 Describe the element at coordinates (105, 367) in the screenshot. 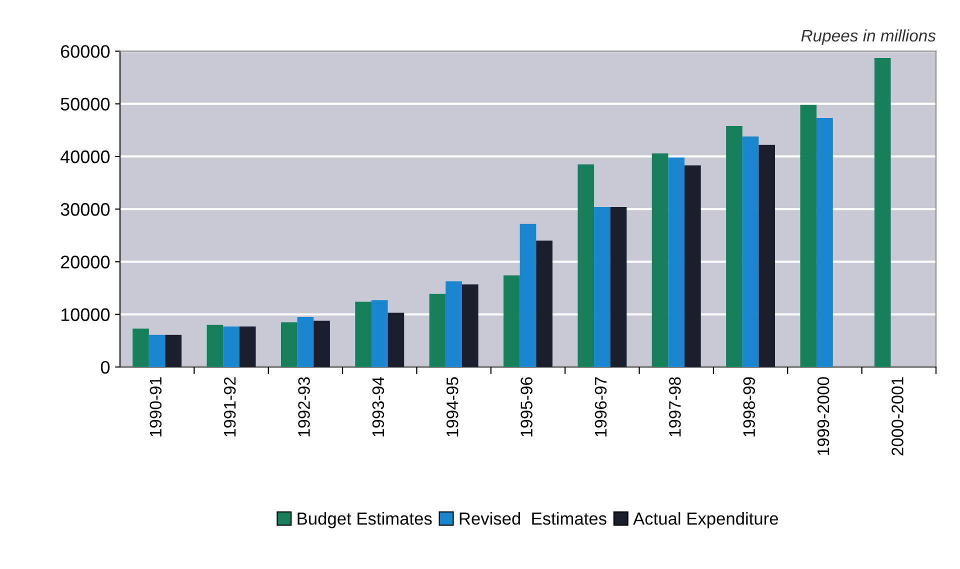

I see `y-tick-label: 0` at that location.